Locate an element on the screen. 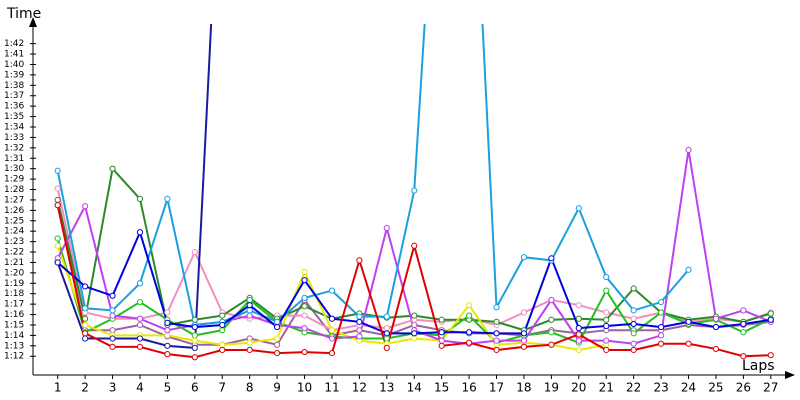 The width and height of the screenshot is (800, 400). x-tick-label: 8 is located at coordinates (250, 388).